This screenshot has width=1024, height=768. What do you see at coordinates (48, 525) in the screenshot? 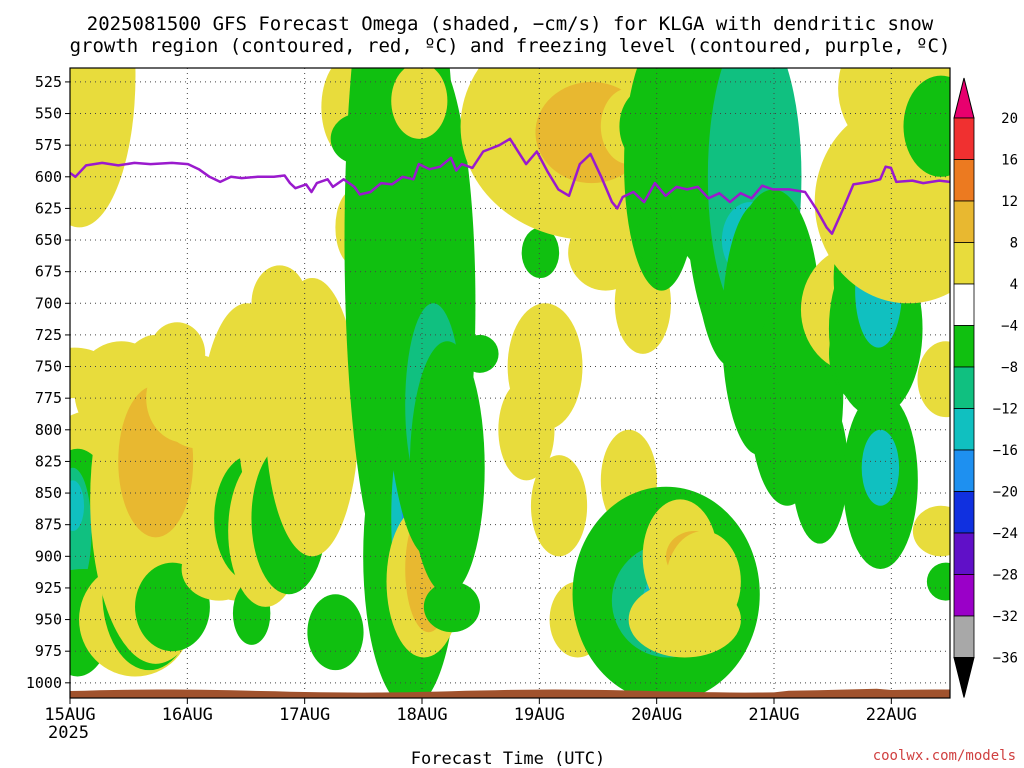
I see `y-tick-label: 875` at bounding box center [48, 525].